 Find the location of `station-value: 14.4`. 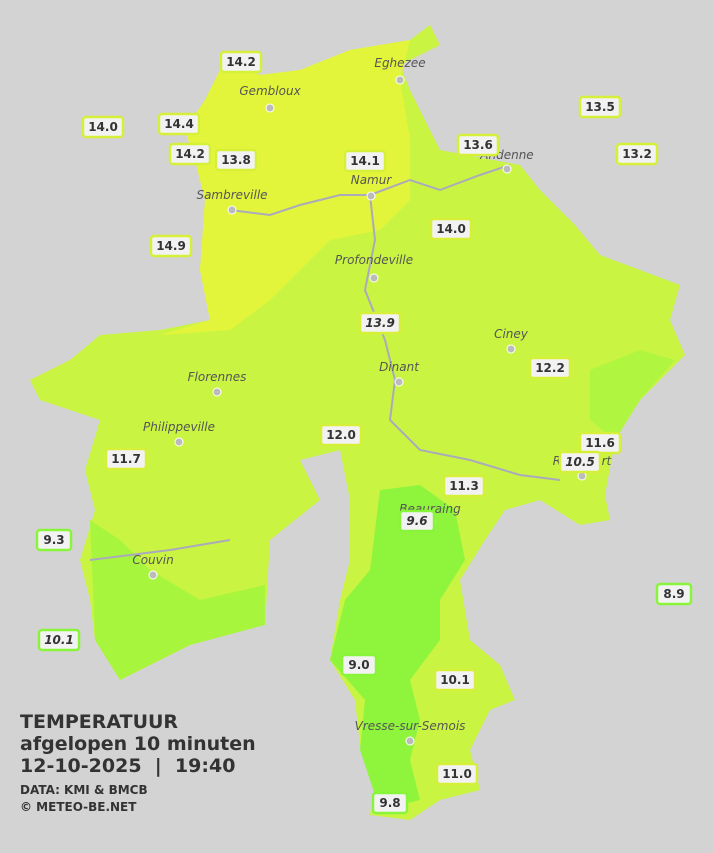

station-value: 14.4 is located at coordinates (179, 124).